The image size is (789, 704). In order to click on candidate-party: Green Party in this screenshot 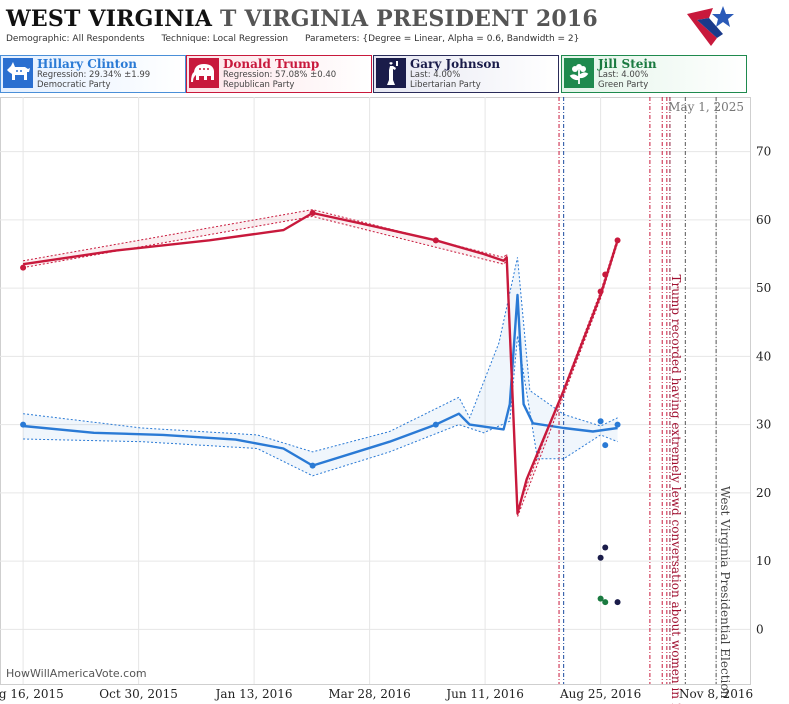, I will do `click(623, 85)`.